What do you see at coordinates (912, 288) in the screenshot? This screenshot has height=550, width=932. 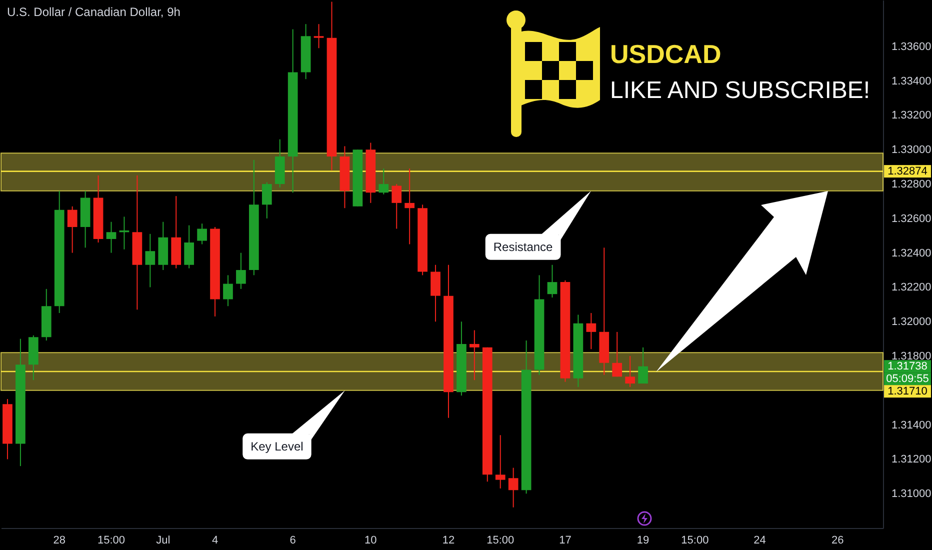 I see `y-tick-label: 1.32200` at bounding box center [912, 288].